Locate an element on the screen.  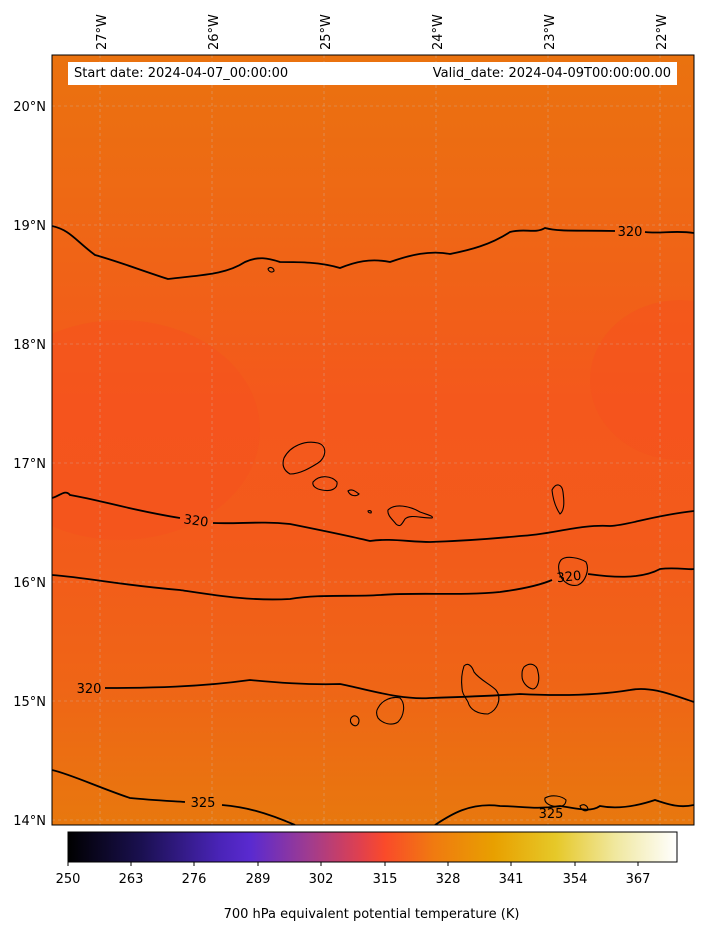
islet-santo-antao-point is located at coordinates (271, 269).